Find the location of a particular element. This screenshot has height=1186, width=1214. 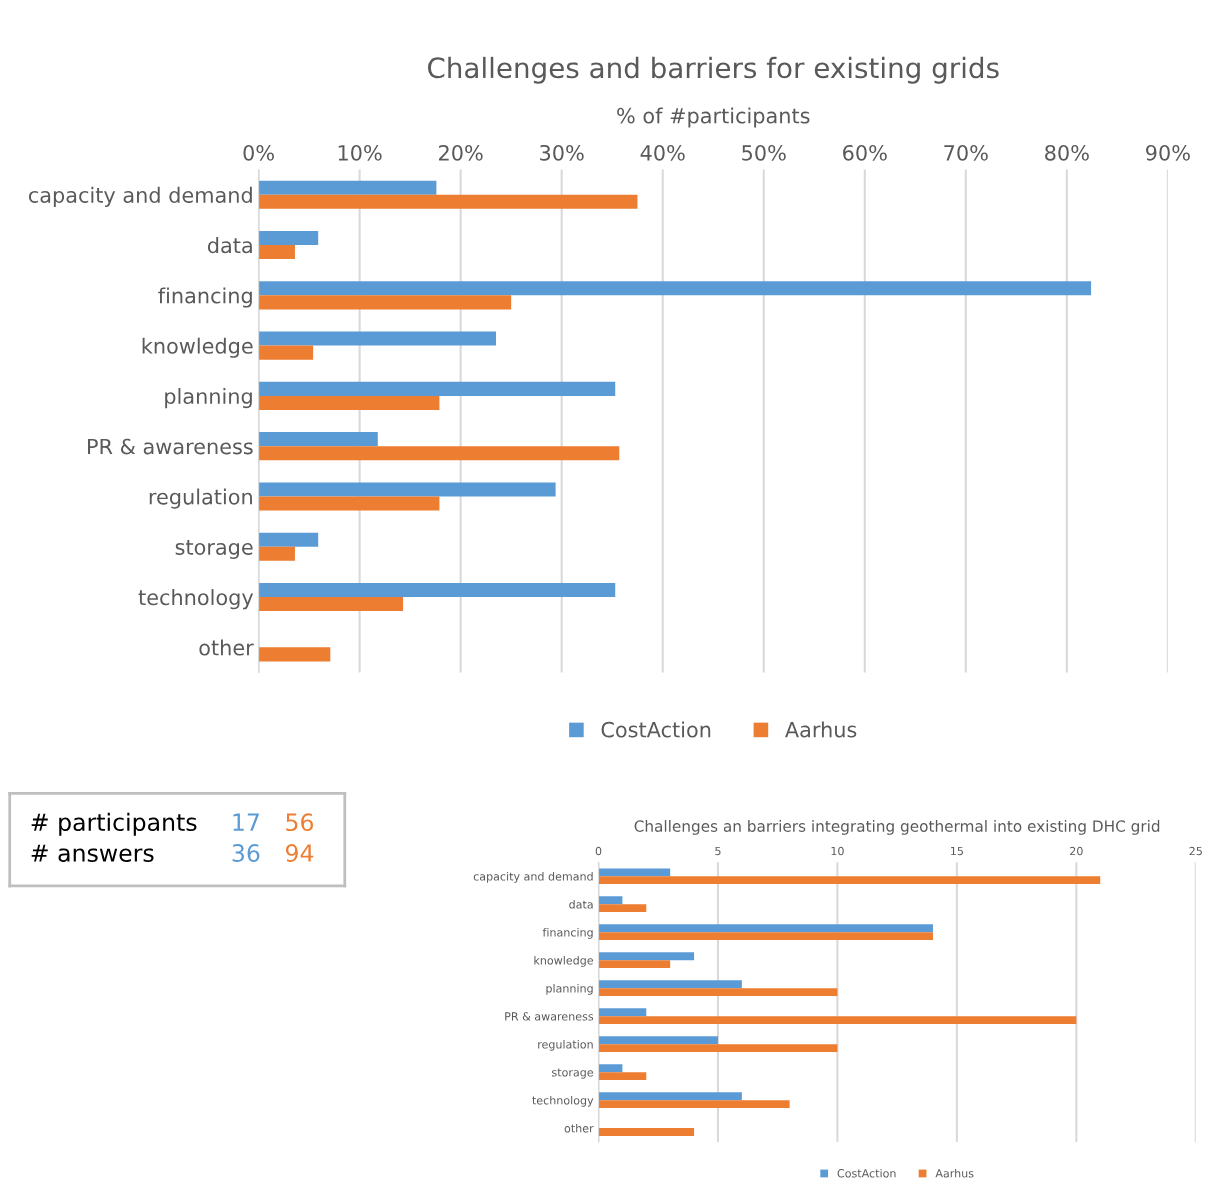

text: 94 is located at coordinates (299, 853).